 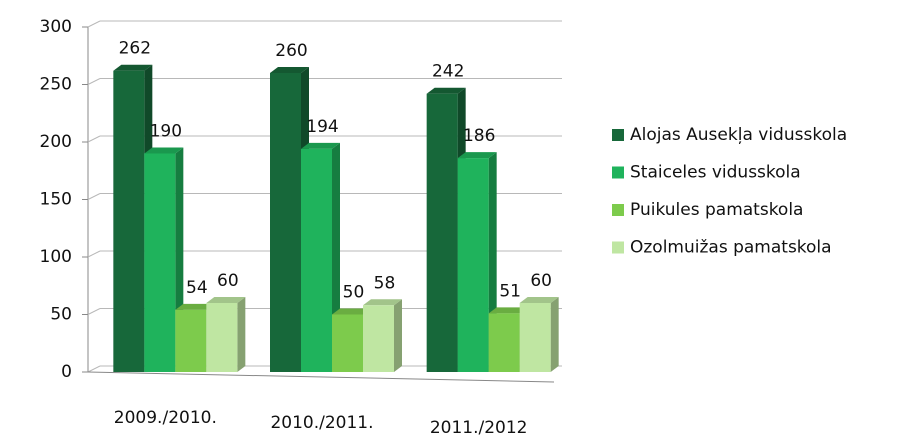 What do you see at coordinates (56, 142) in the screenshot?
I see `y-tick-label: 200` at bounding box center [56, 142].